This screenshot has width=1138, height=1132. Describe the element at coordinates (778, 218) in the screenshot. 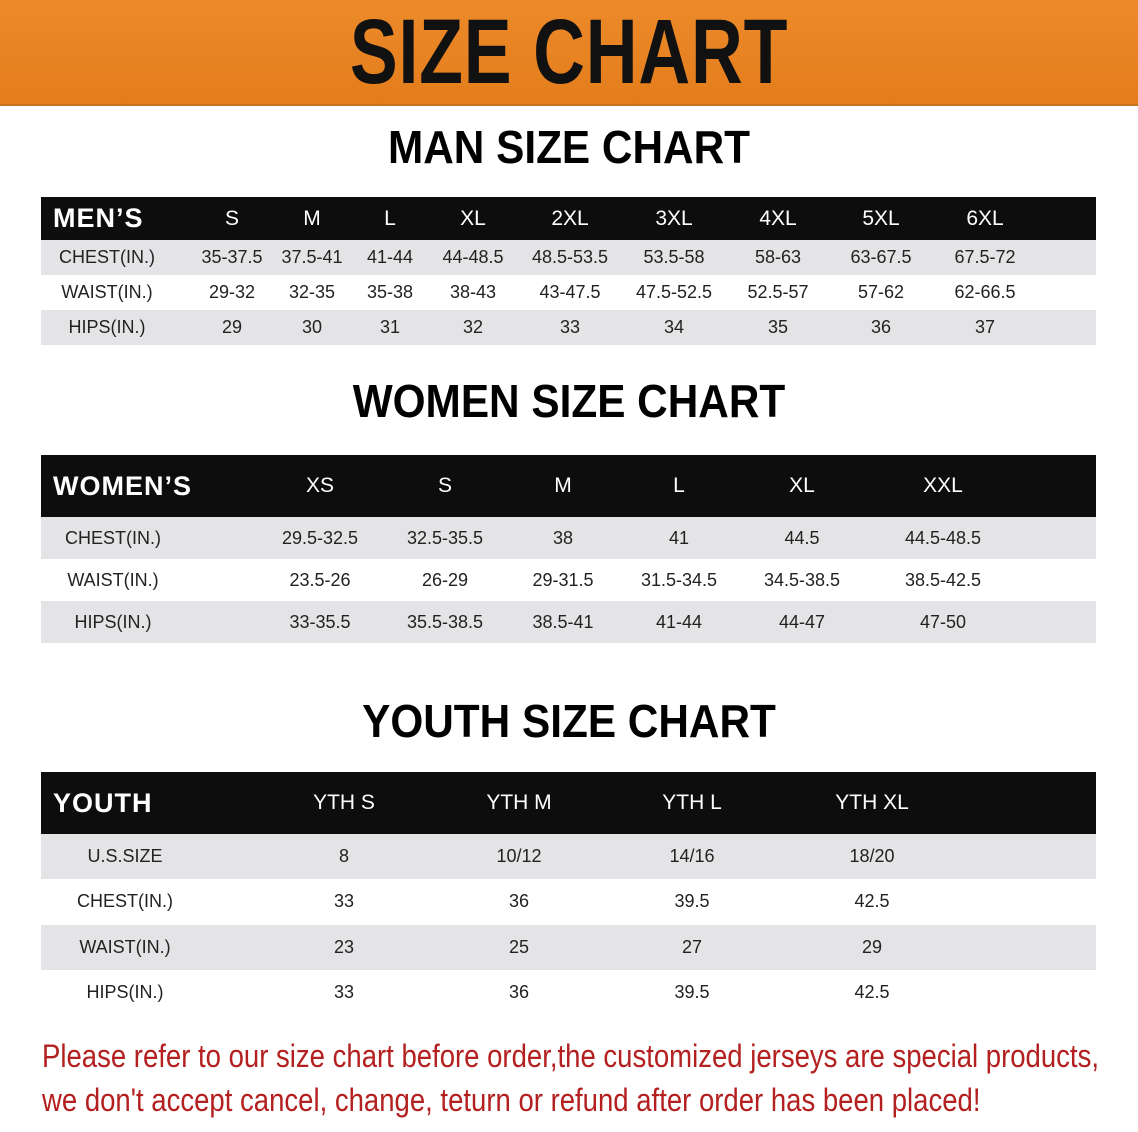

I see `header-size-label: 4XL` at that location.